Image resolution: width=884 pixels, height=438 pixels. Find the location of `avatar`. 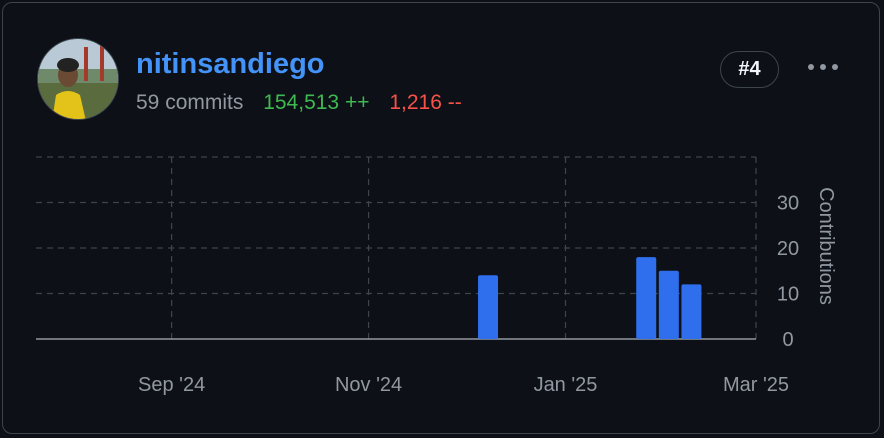

avatar is located at coordinates (78, 79).